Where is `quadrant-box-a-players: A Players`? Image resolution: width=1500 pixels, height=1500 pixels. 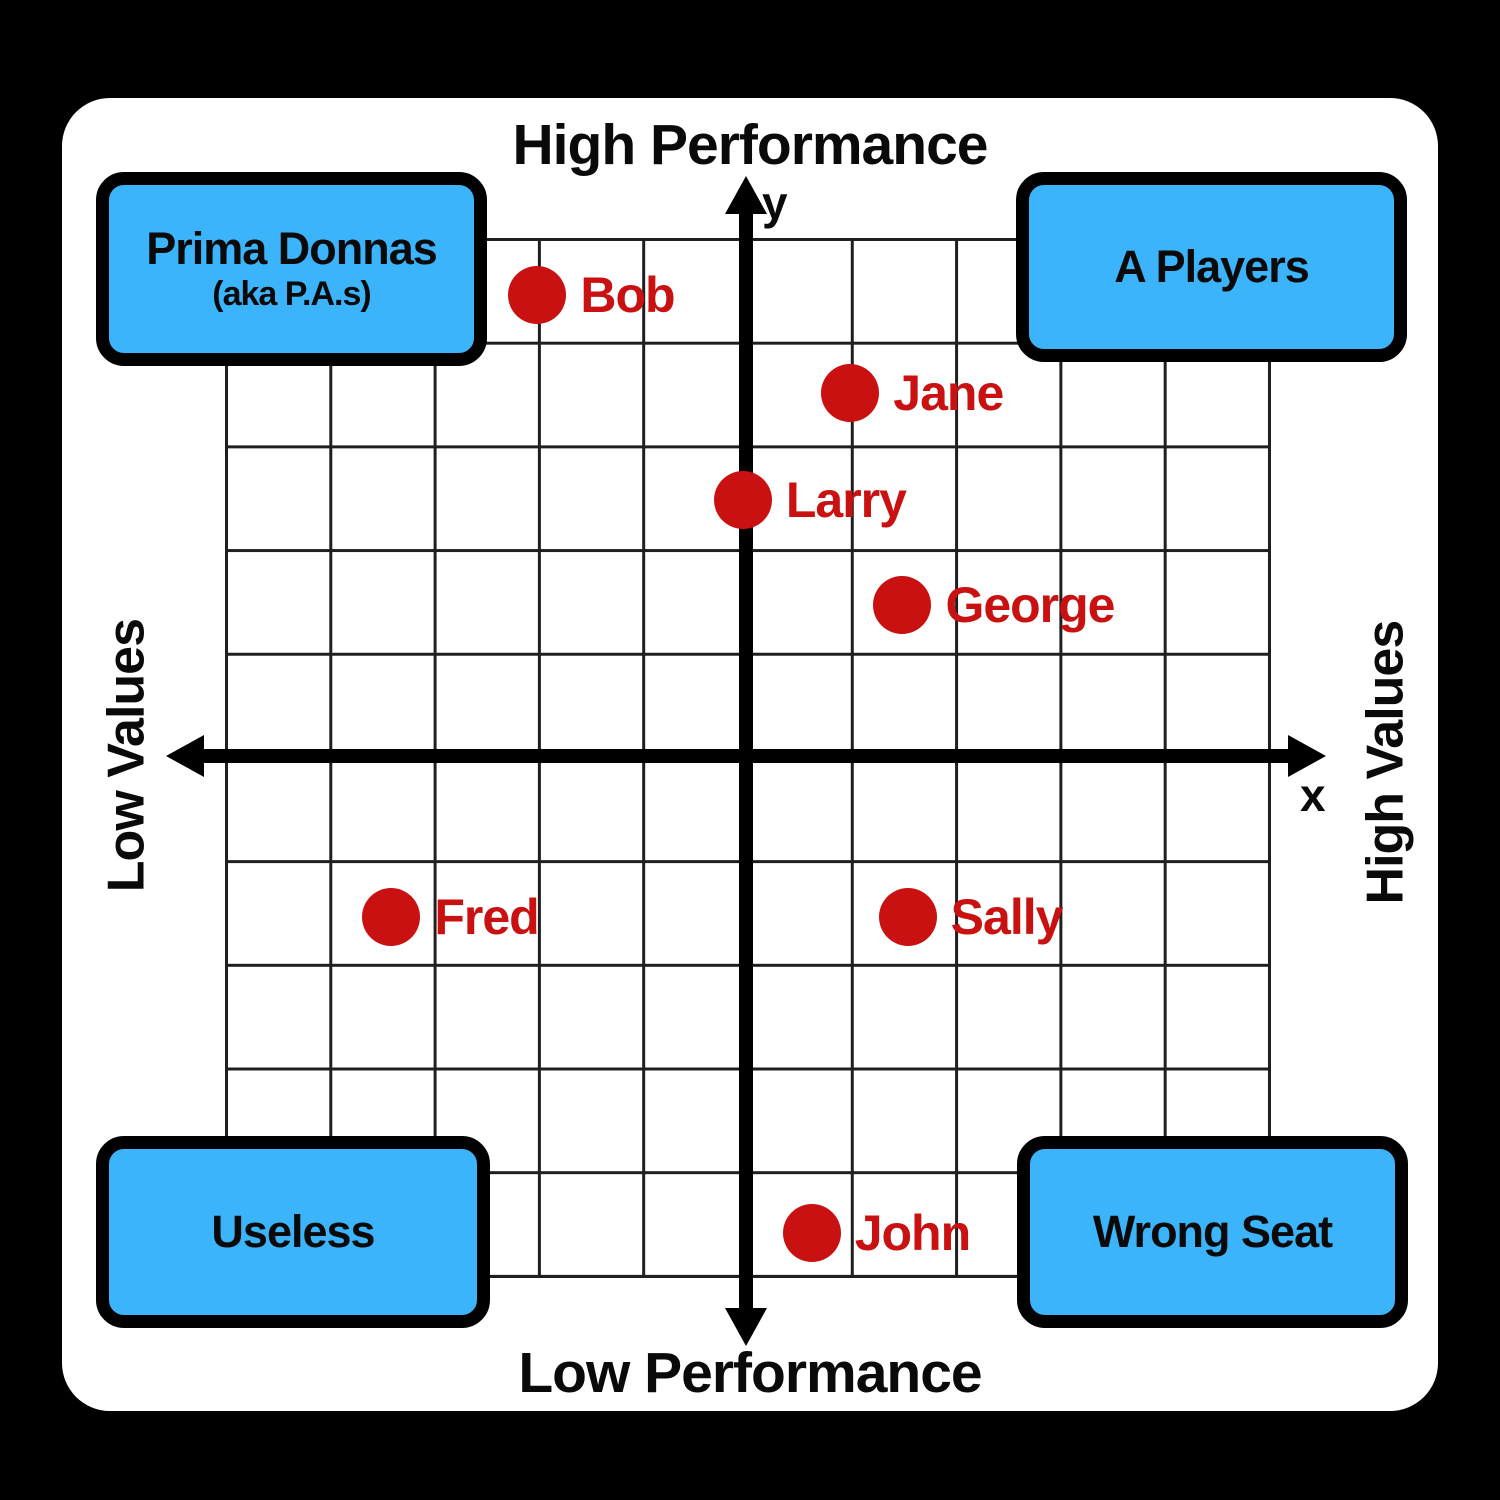
quadrant-box-a-players: A Players is located at coordinates (1211, 267).